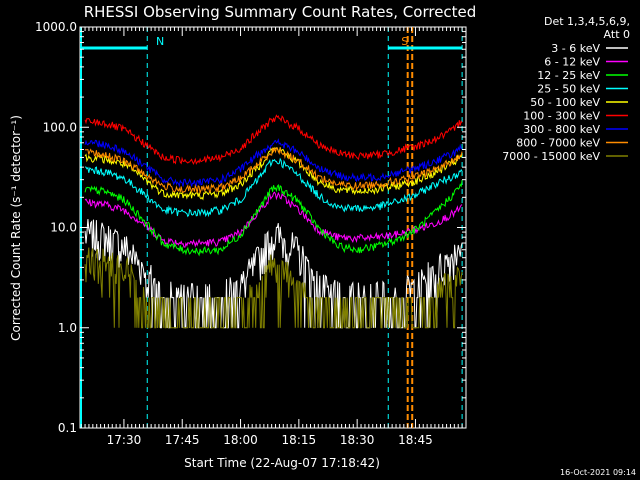  I want to click on legend-label-4: 25 - 50 keV, so click(568, 89).